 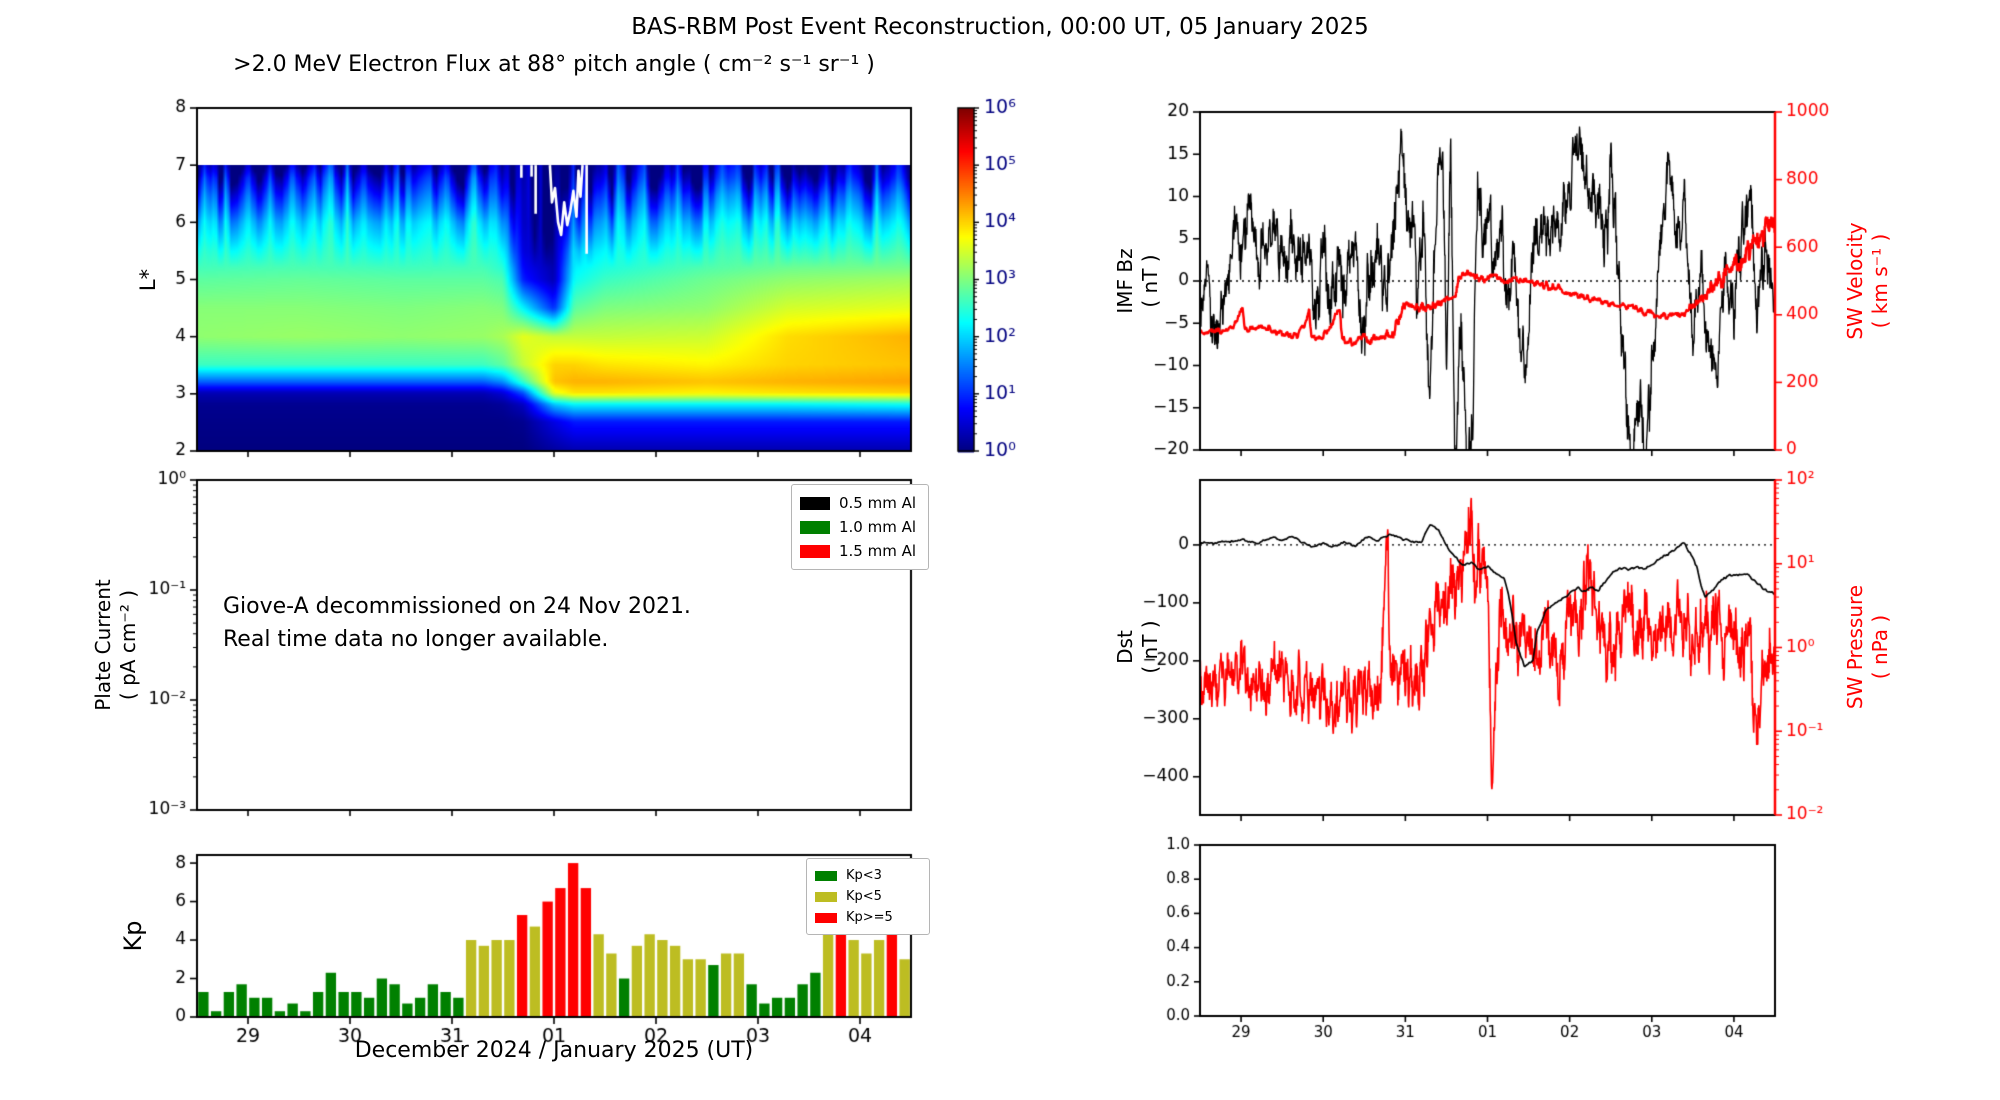 What do you see at coordinates (815, 503) in the screenshot?
I see `legend-swatch-0.5mm` at bounding box center [815, 503].